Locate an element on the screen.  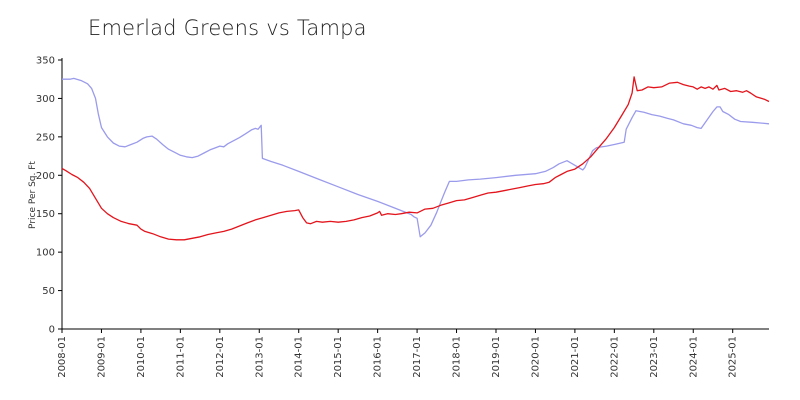
x-tick-label: 2009-01 is located at coordinates (101, 357).